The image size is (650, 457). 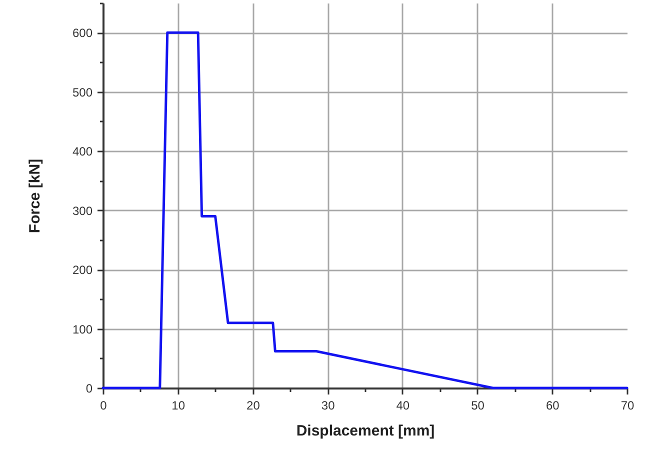 I want to click on x-tick-label: 10, so click(x=179, y=405).